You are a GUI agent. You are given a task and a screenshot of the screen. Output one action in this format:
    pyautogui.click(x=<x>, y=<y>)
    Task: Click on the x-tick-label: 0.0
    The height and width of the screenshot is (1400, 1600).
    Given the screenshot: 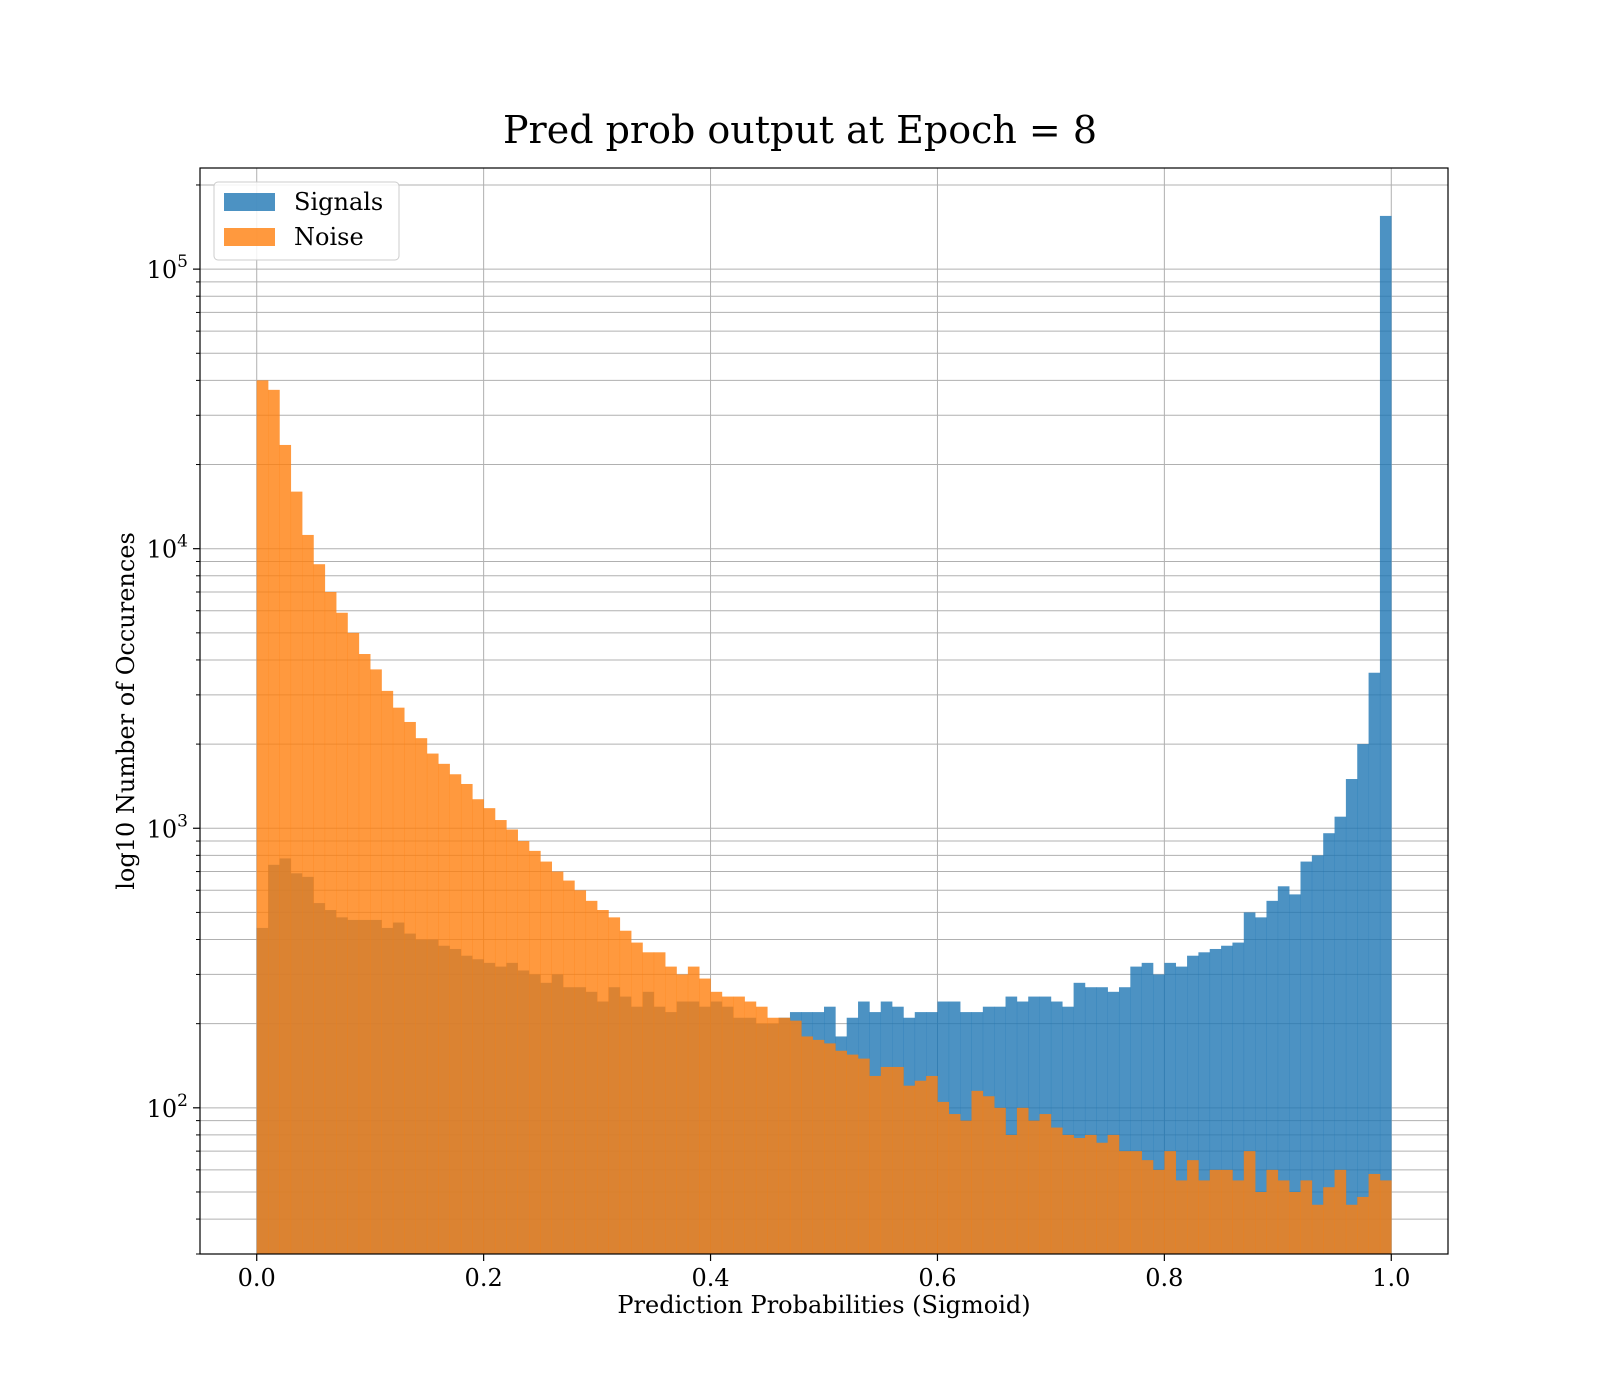 What is the action you would take?
    pyautogui.click(x=257, y=1278)
    